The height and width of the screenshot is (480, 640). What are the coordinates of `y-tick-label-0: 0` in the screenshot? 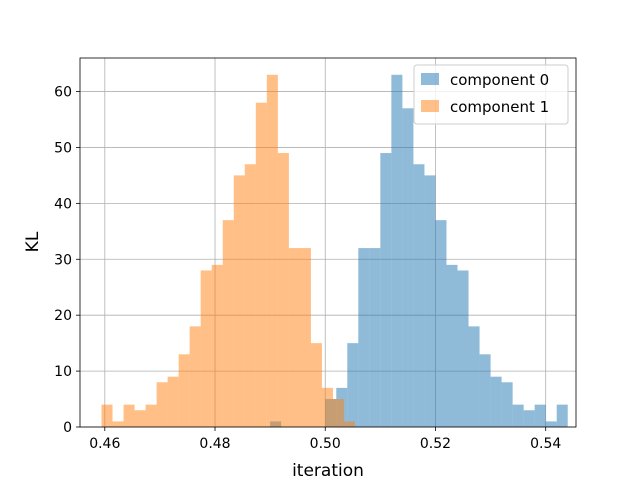 It's located at (67, 428).